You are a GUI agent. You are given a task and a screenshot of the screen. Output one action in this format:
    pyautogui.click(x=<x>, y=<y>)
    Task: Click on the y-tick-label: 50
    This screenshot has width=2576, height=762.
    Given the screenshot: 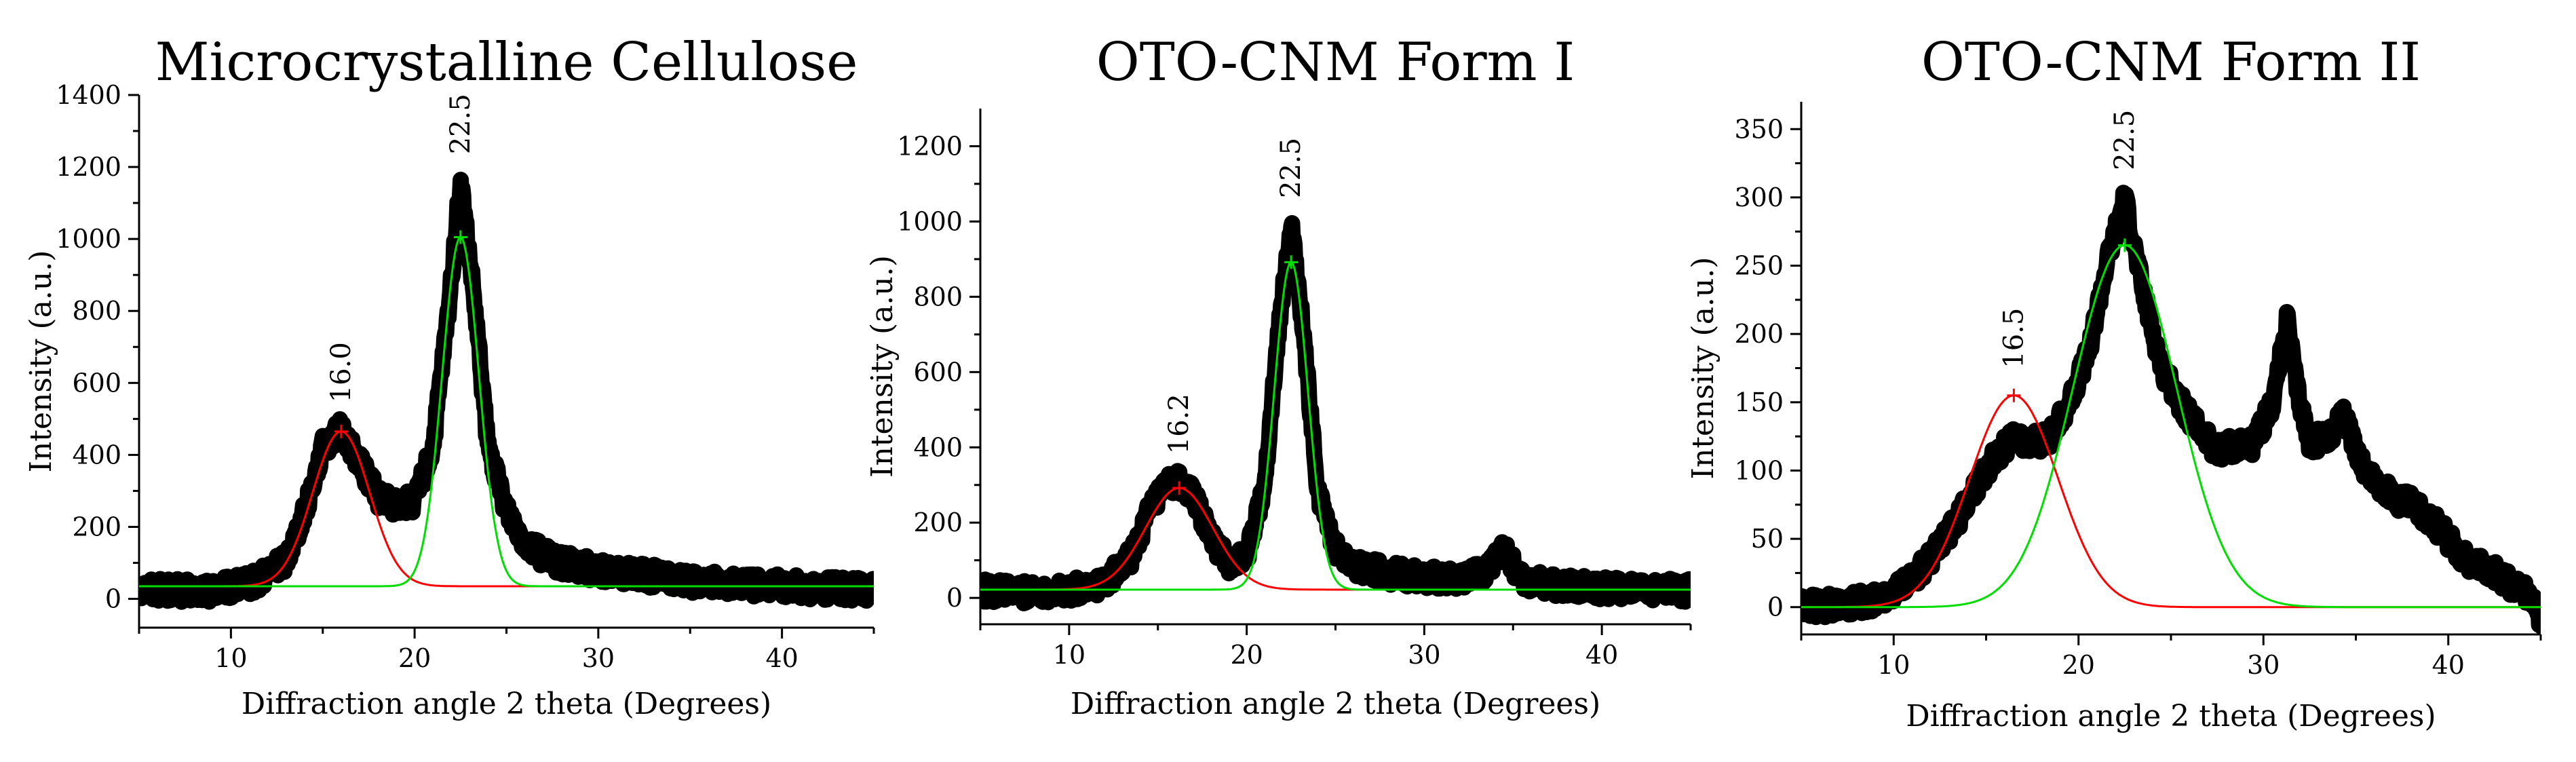 What is the action you would take?
    pyautogui.click(x=1768, y=539)
    